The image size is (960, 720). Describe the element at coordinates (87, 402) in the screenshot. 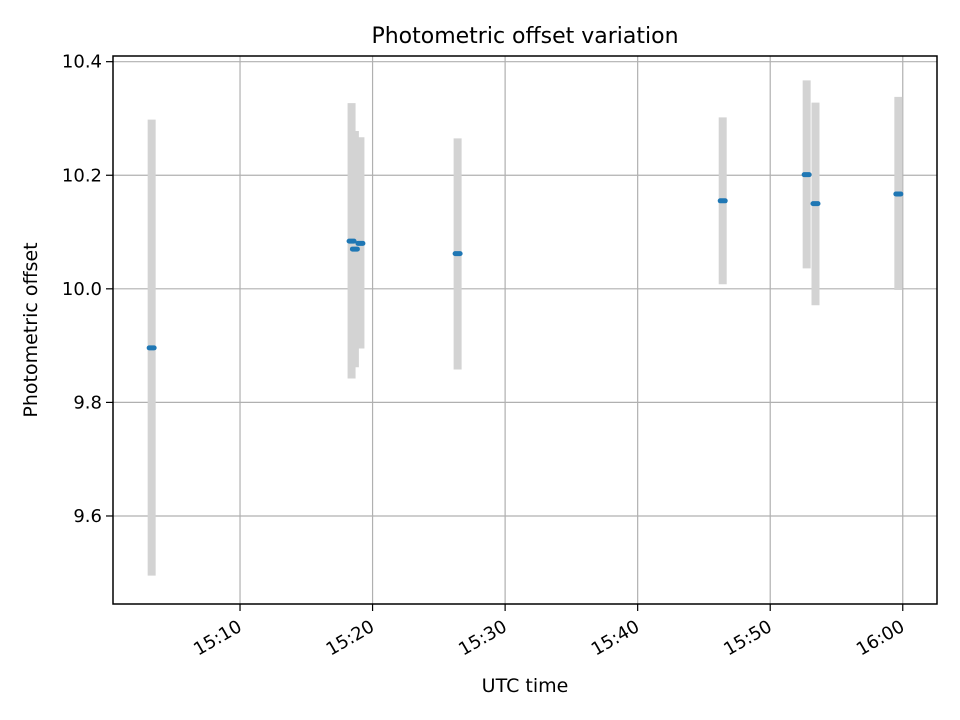

I see `y-tick-label: 9.8` at that location.